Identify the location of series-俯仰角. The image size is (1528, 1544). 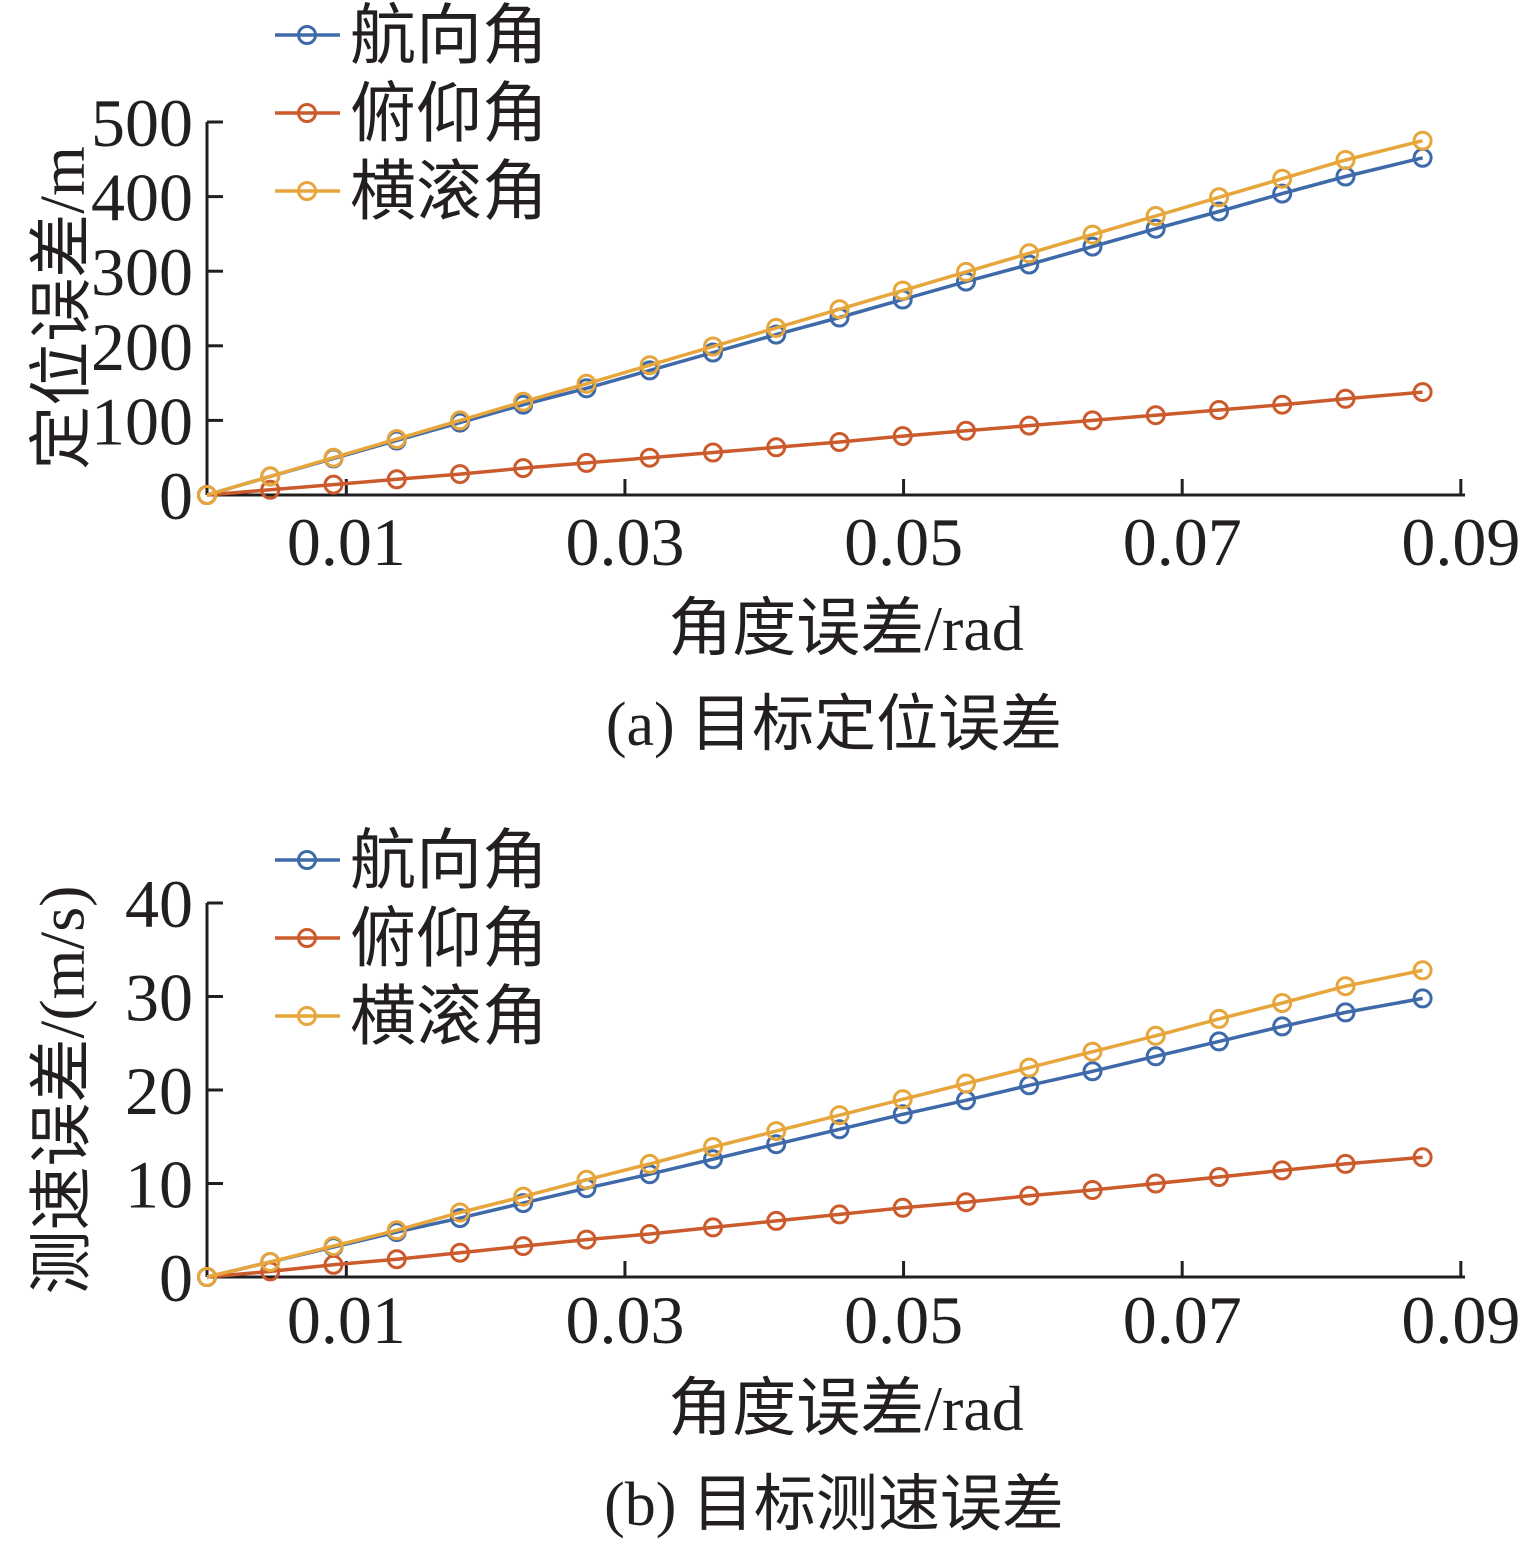
(815, 1217).